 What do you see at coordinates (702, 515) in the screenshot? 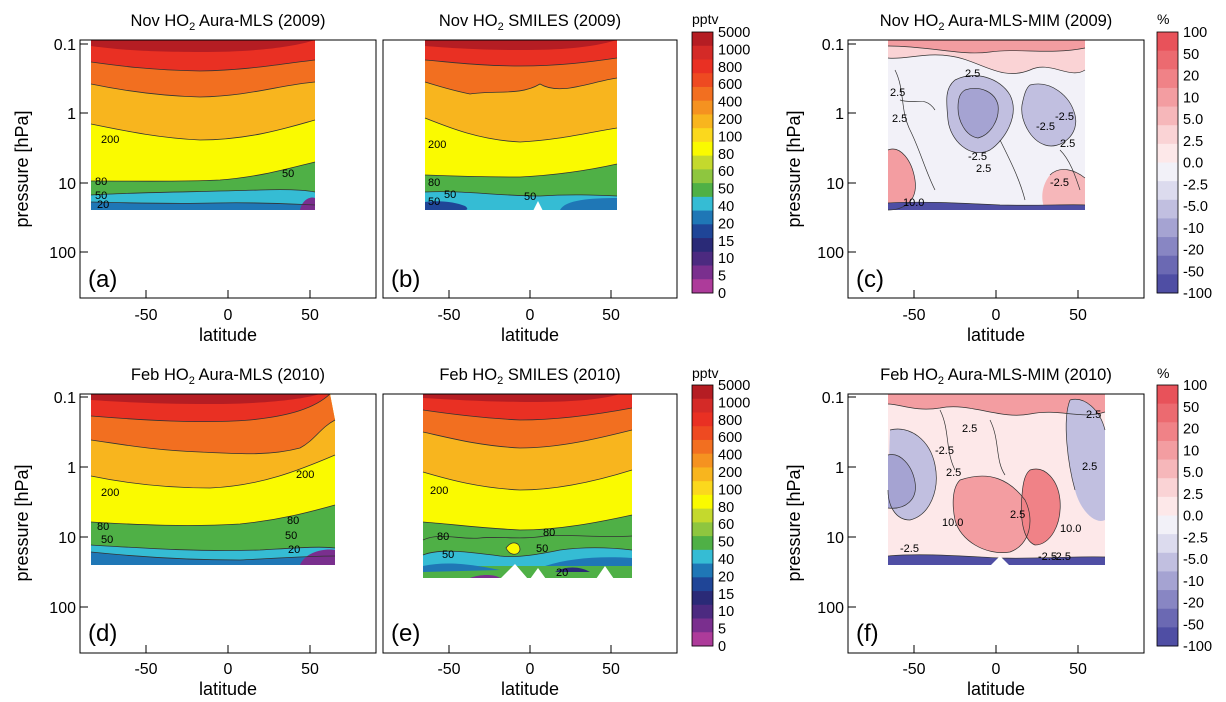
I see `colorbar-pptv-feb-frame` at bounding box center [702, 515].